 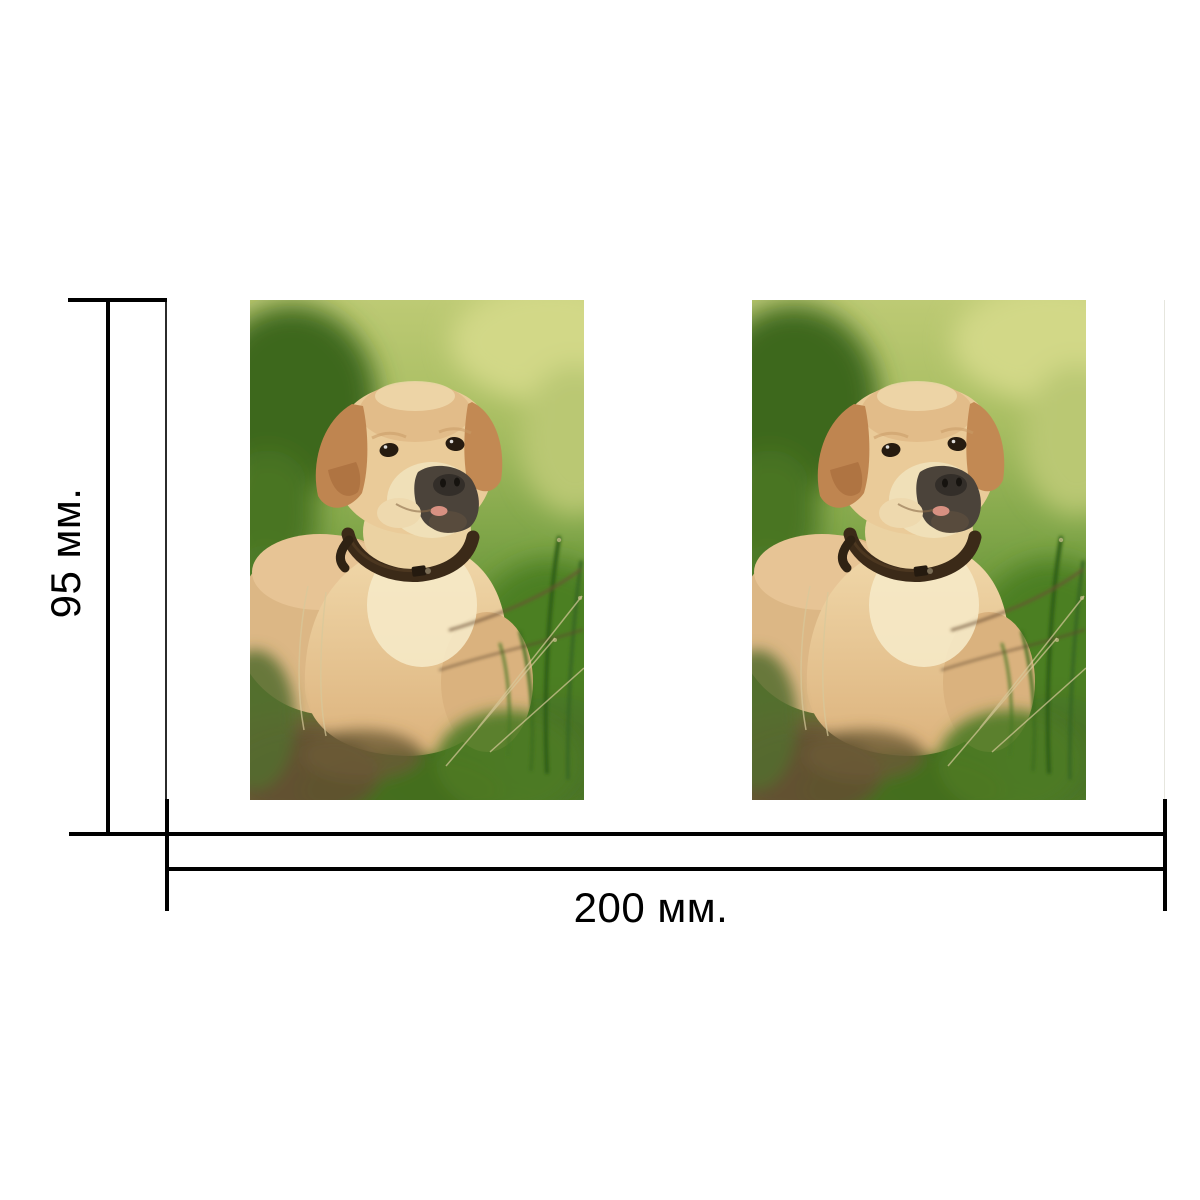 I want to click on sheet-right-edge-line, so click(x=1164, y=550).